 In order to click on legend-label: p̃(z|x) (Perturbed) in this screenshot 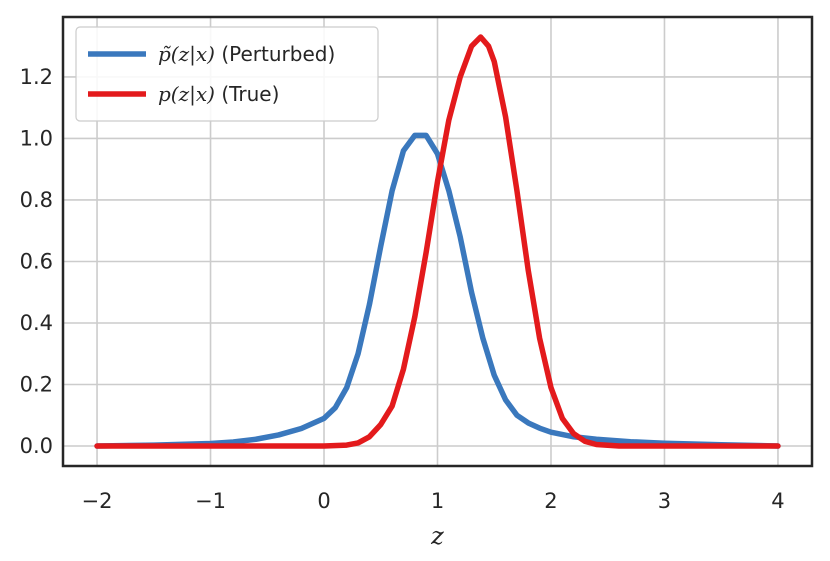, I will do `click(246, 54)`.